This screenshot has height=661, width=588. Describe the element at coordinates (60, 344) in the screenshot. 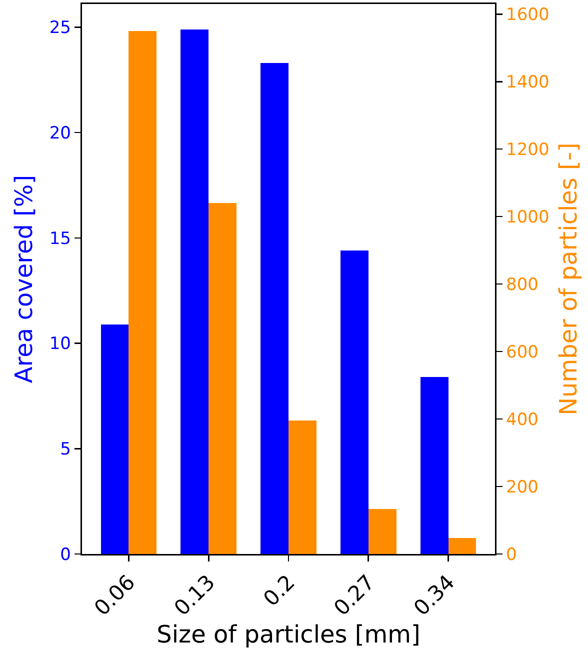

I see `y-tick-label: 10` at that location.